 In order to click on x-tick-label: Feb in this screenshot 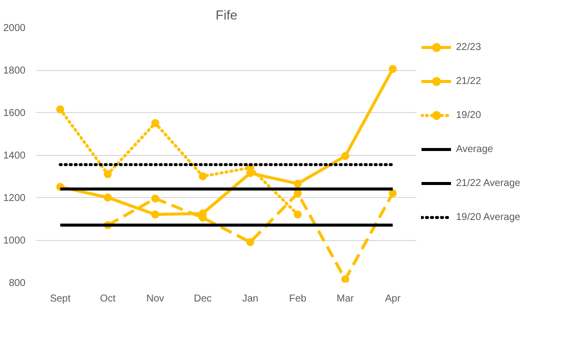, I will do `click(298, 299)`.